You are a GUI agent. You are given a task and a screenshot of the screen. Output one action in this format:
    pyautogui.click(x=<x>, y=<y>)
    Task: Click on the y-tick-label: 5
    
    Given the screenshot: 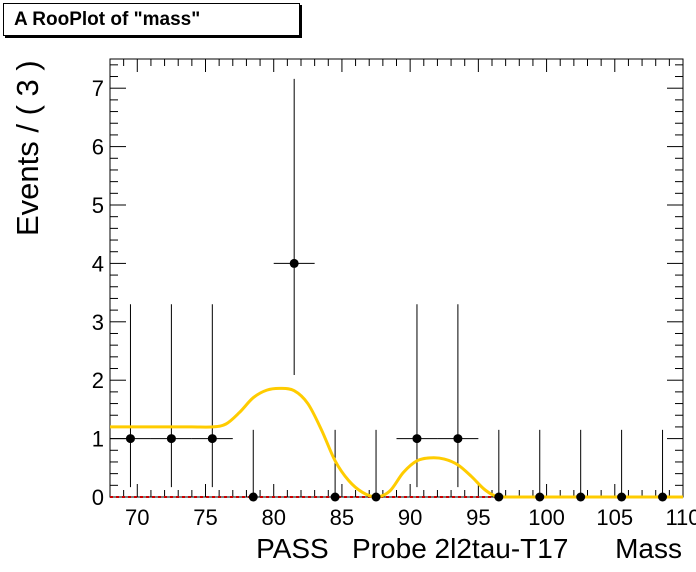 What is the action you would take?
    pyautogui.click(x=98, y=205)
    